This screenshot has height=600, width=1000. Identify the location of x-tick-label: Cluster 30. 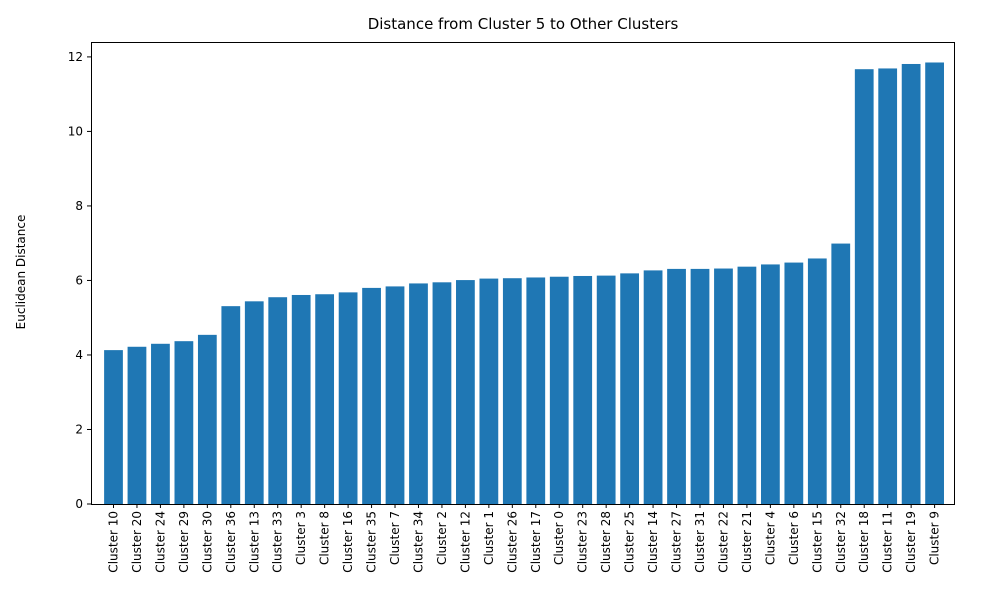
(207, 542).